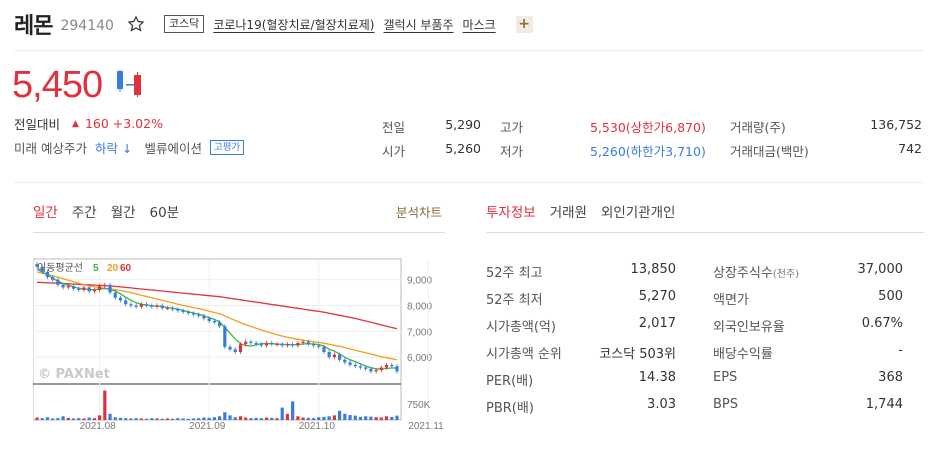 This screenshot has width=937, height=450. Describe the element at coordinates (900, 350) in the screenshot. I see `info-value: -` at that location.